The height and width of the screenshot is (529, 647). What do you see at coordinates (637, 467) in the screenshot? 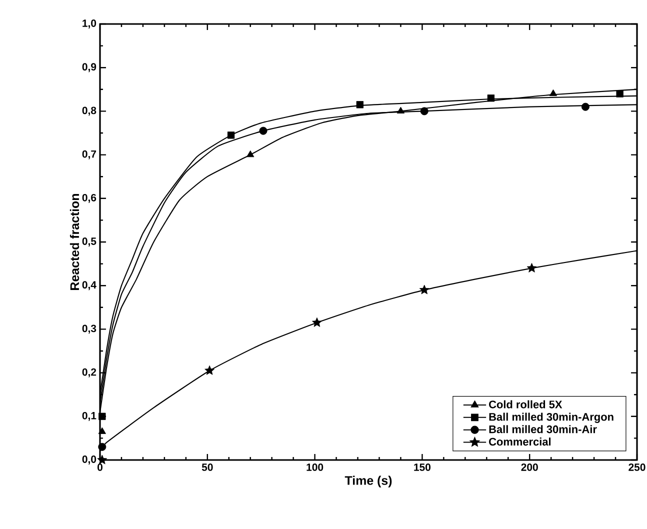
I see `x-tick-label: 250` at bounding box center [637, 467].